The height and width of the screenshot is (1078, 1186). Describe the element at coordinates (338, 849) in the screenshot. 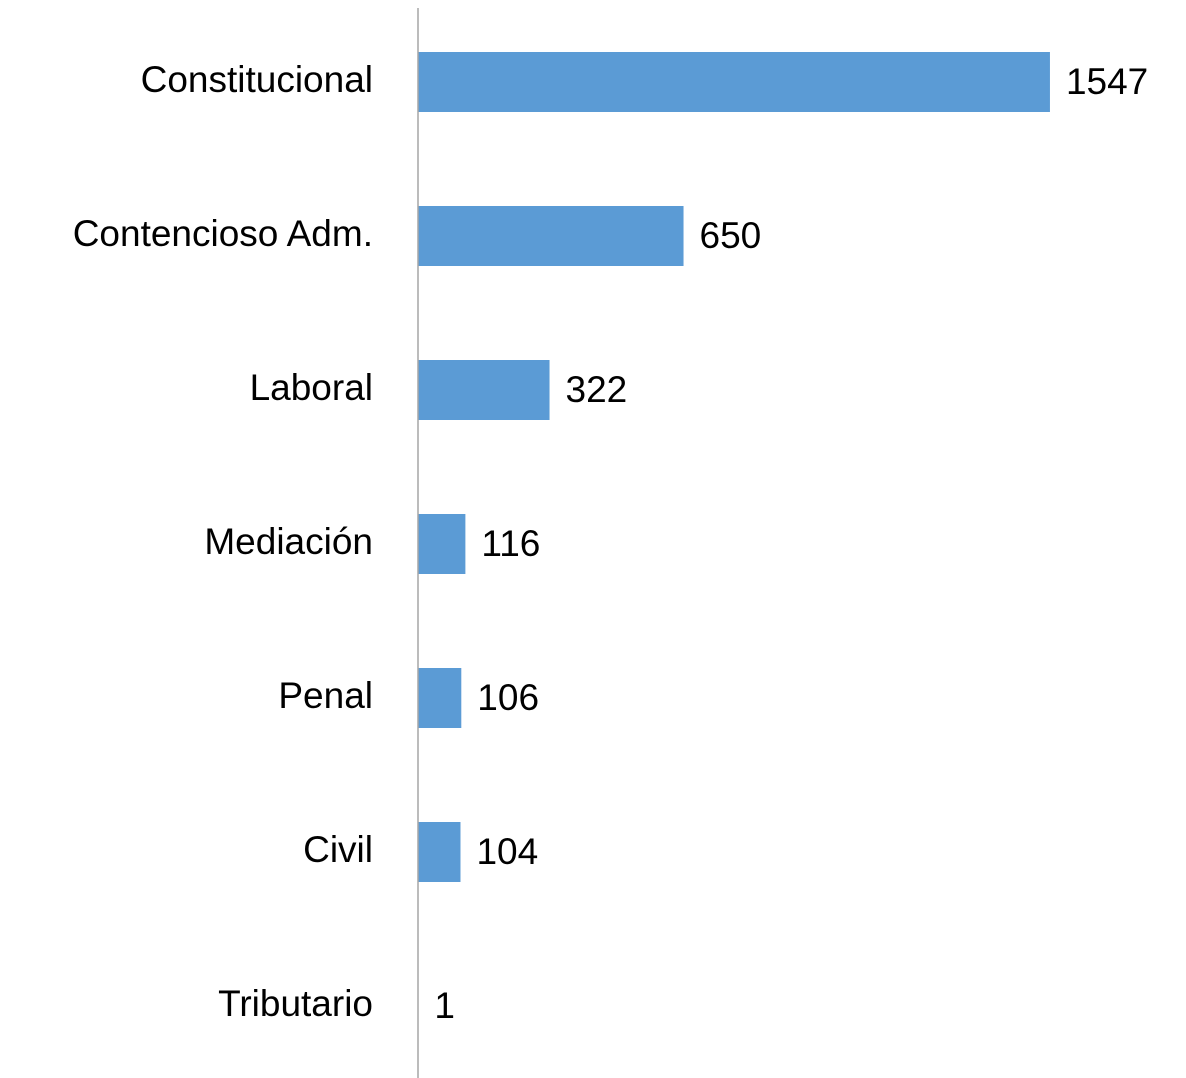

I see `category-label: Civil` at that location.